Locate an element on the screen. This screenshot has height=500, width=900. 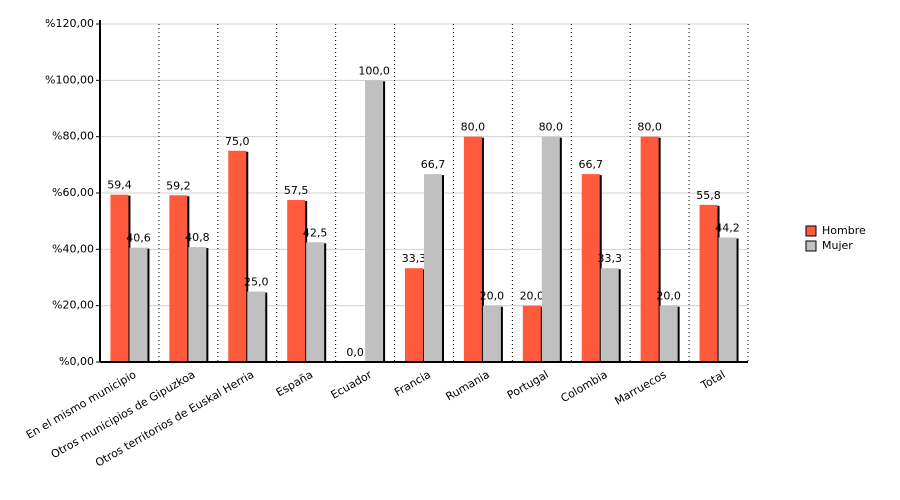
y-tick-label: %80,00 is located at coordinates (73, 136).